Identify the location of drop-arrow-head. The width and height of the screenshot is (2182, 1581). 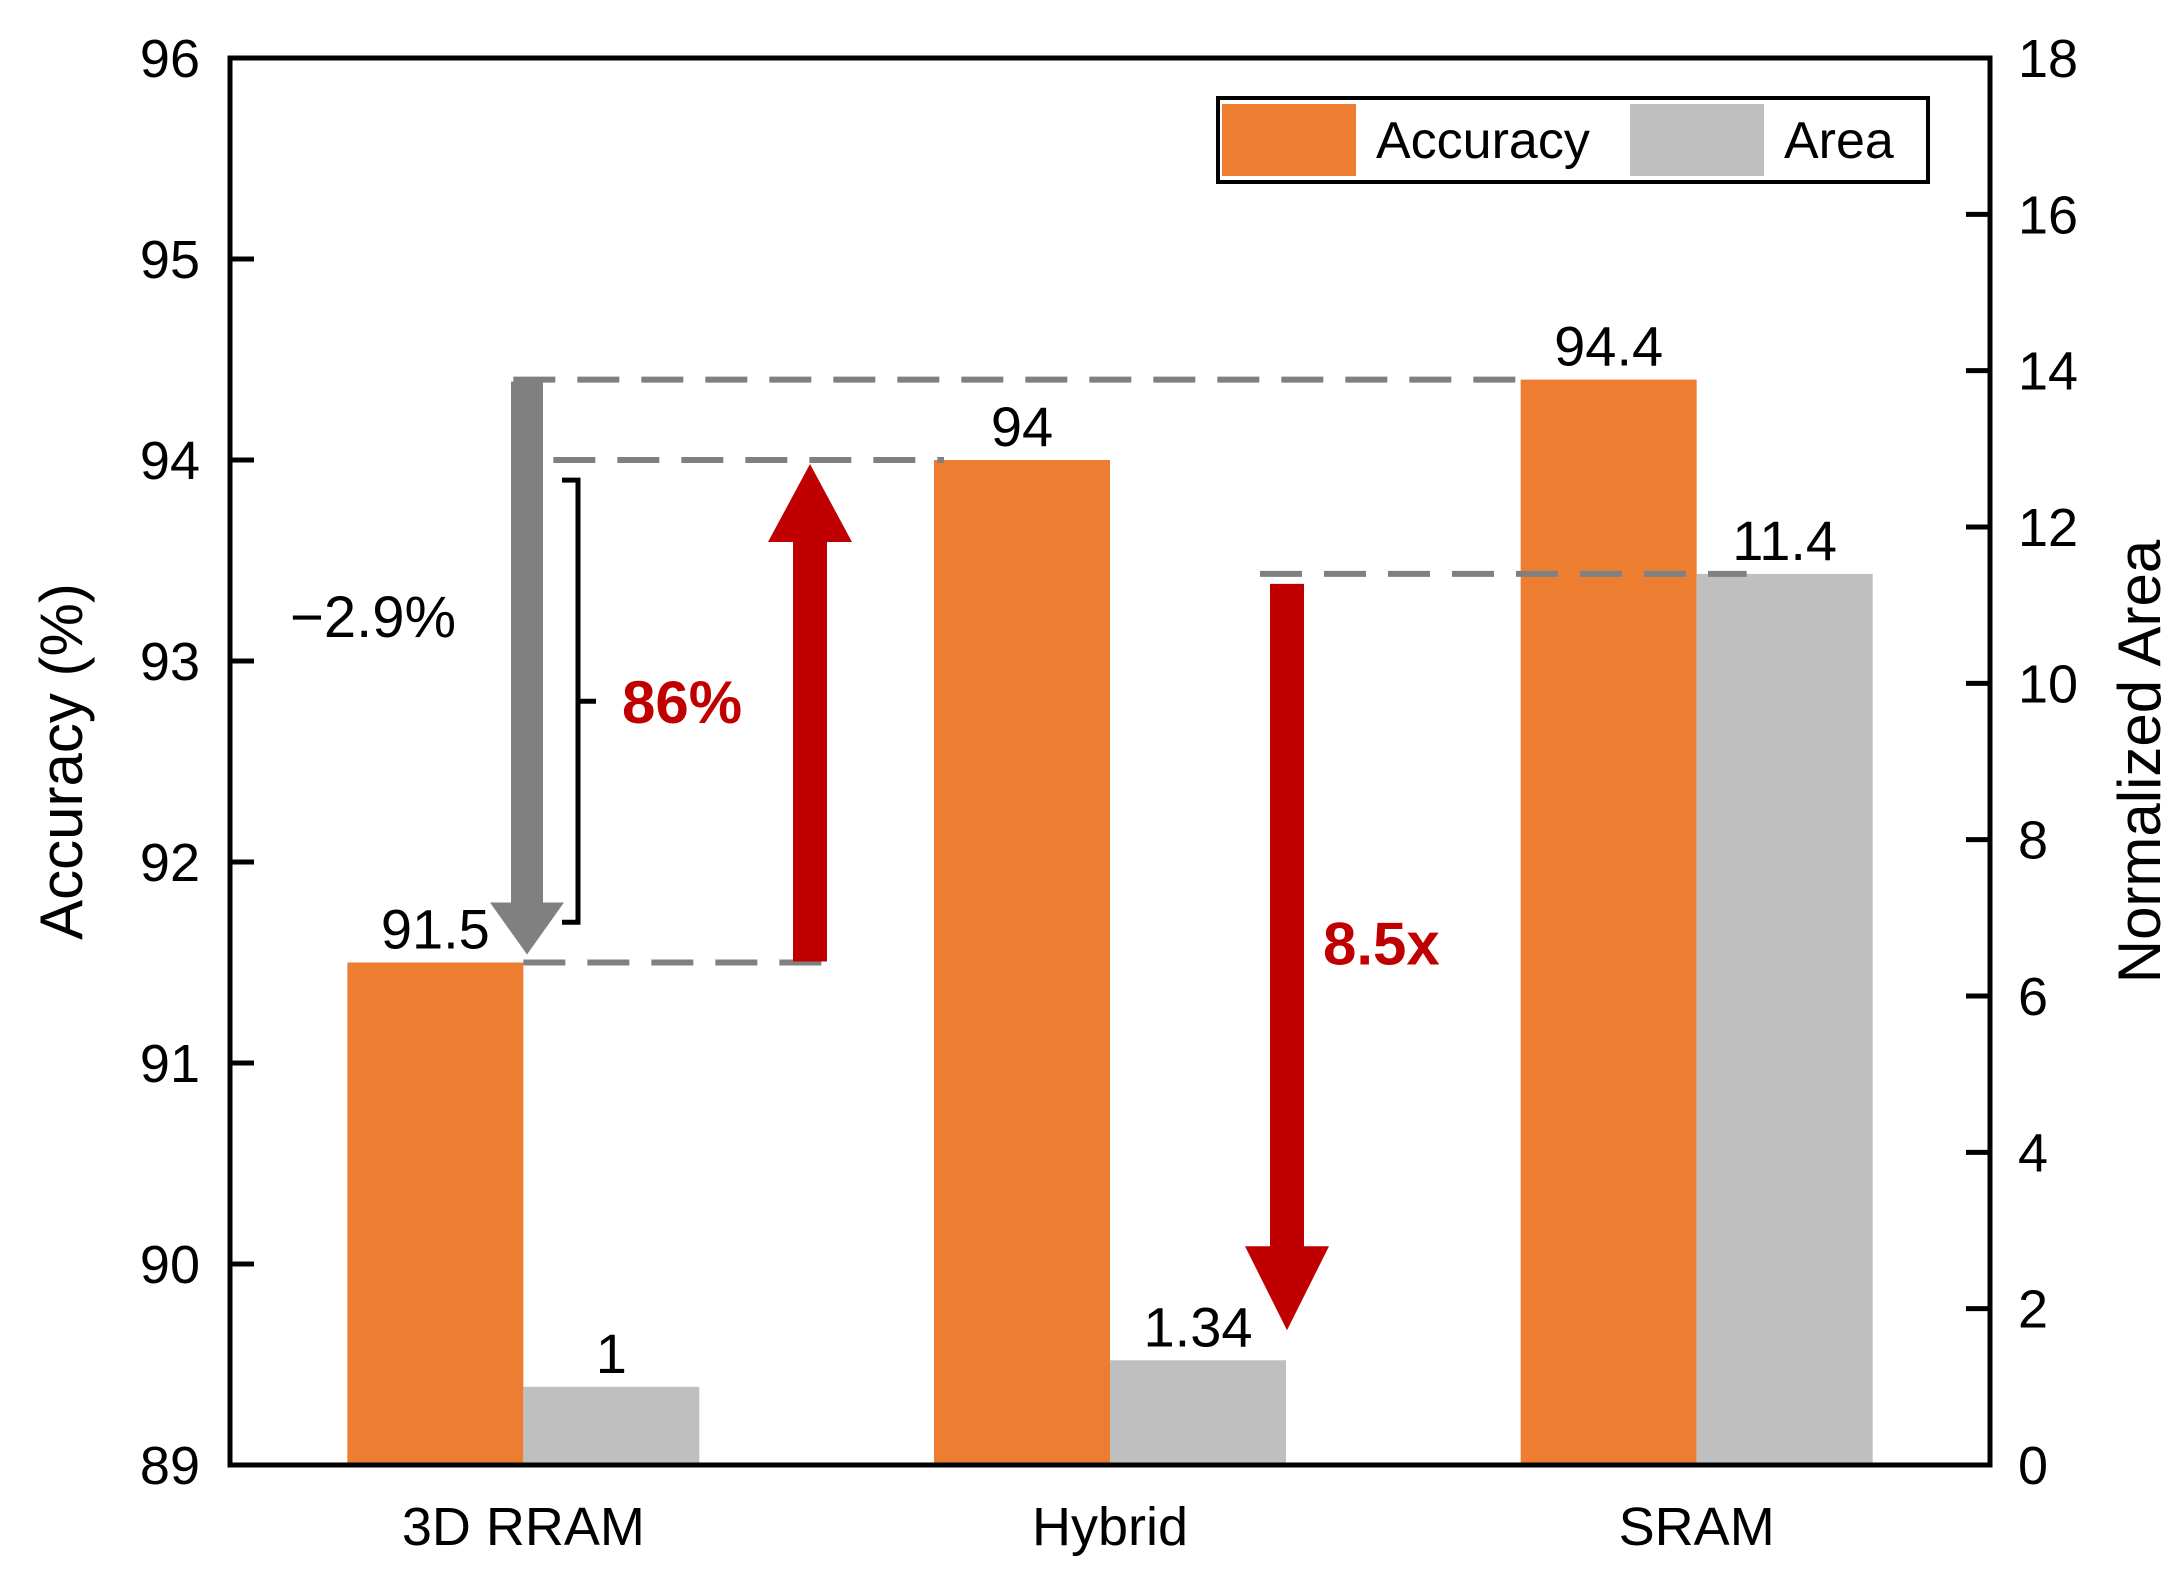
(527, 928).